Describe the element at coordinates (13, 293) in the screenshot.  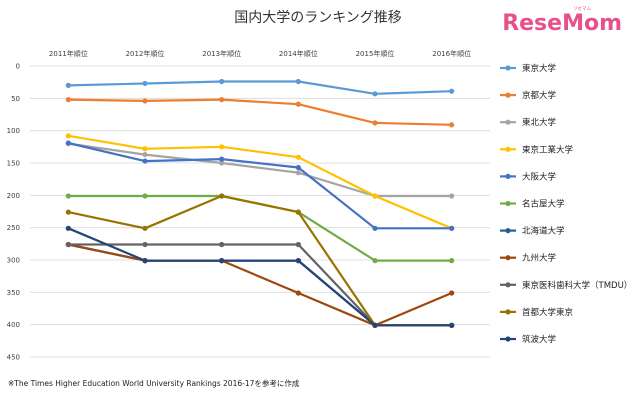
I see `y-tick-label: 350` at that location.